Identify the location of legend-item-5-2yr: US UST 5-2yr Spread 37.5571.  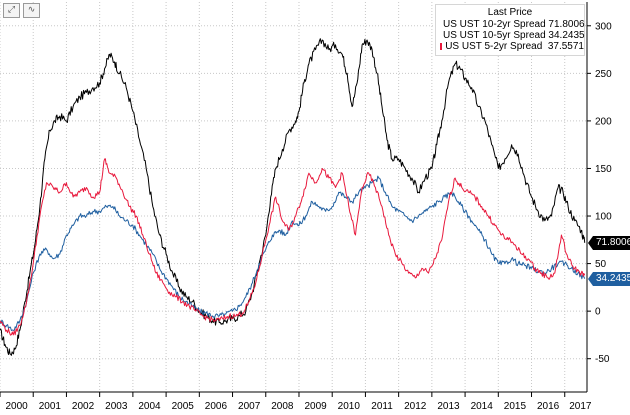
(510, 46).